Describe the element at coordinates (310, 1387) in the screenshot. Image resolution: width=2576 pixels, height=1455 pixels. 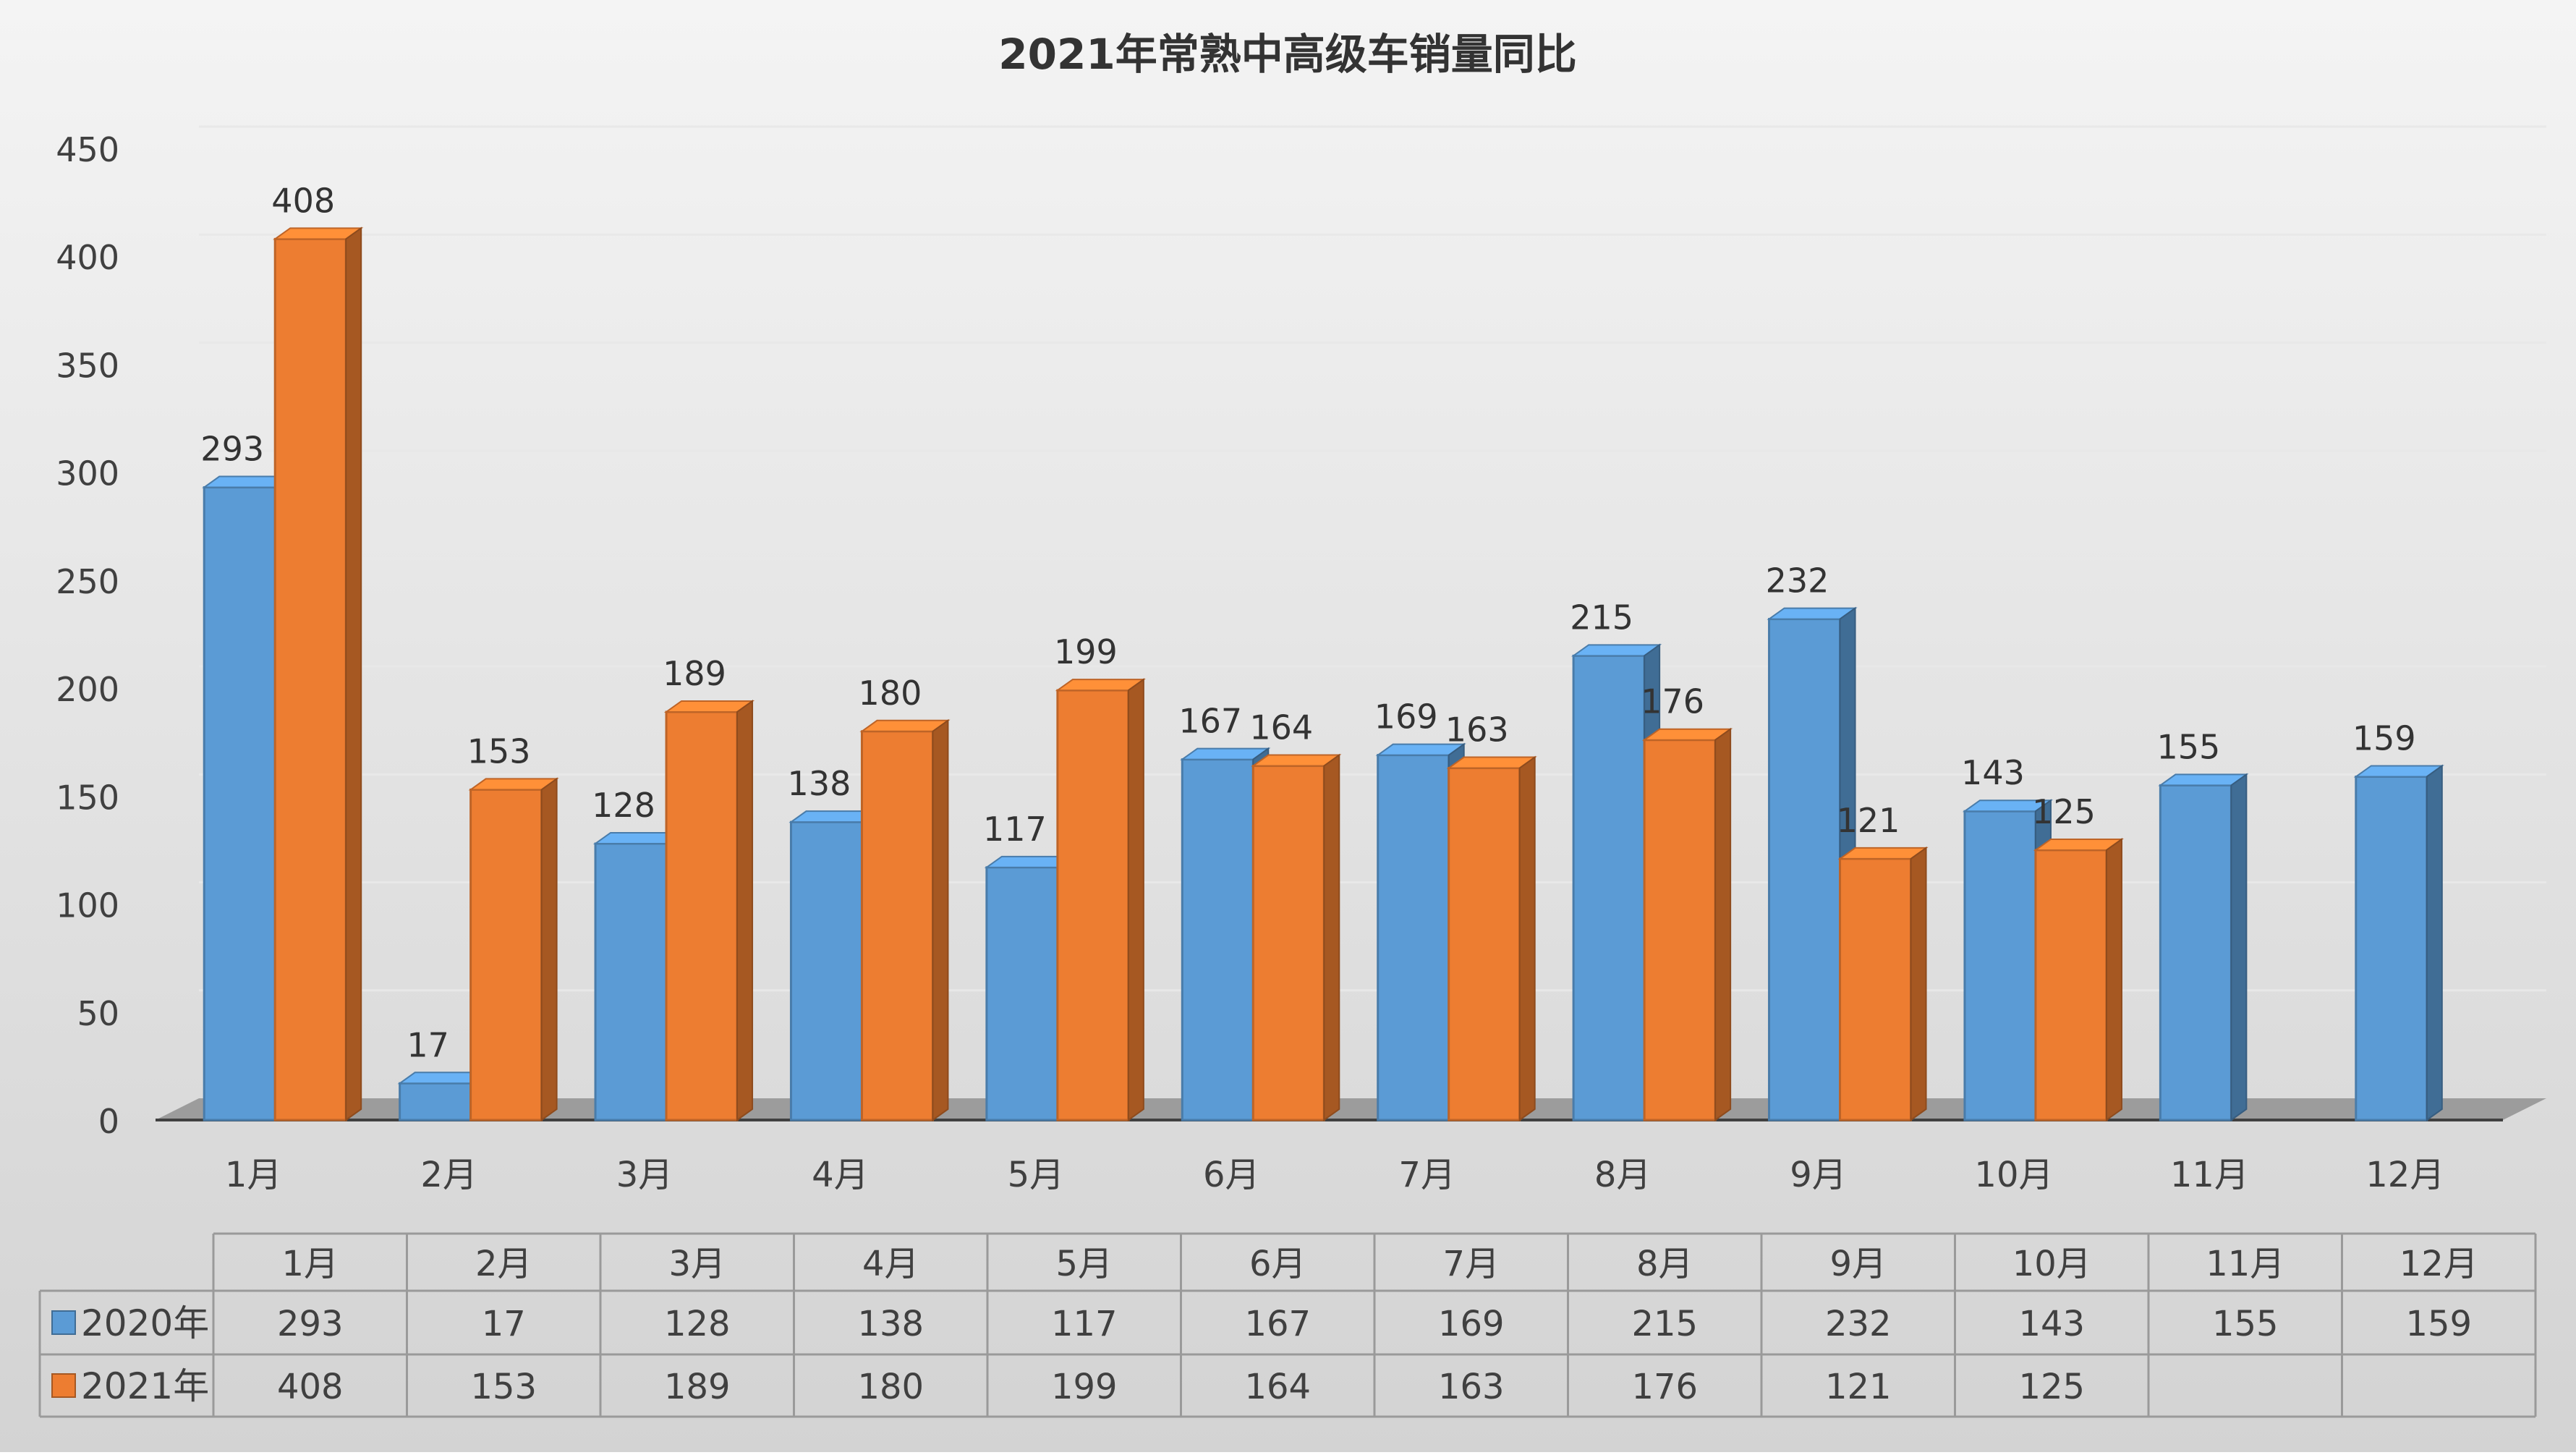
I see `table-value-cell: 408` at that location.